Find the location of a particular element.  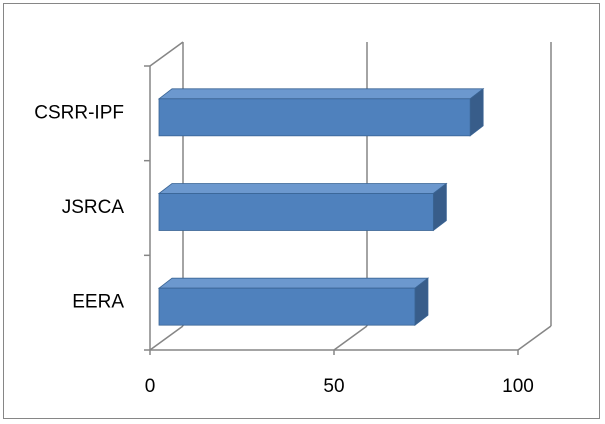

side-wall-top is located at coordinates (166, 54).